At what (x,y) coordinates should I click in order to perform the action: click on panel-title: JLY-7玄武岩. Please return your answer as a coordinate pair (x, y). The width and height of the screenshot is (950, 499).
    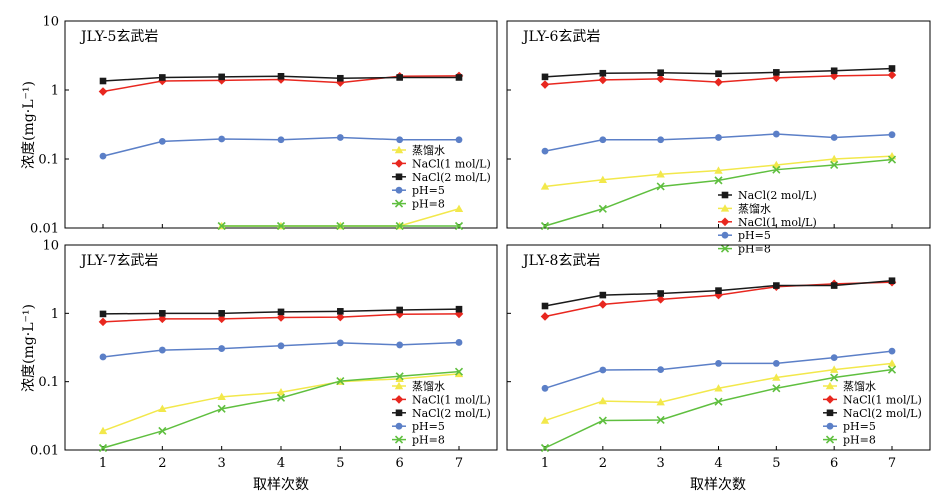
    Looking at the image, I should click on (118, 260).